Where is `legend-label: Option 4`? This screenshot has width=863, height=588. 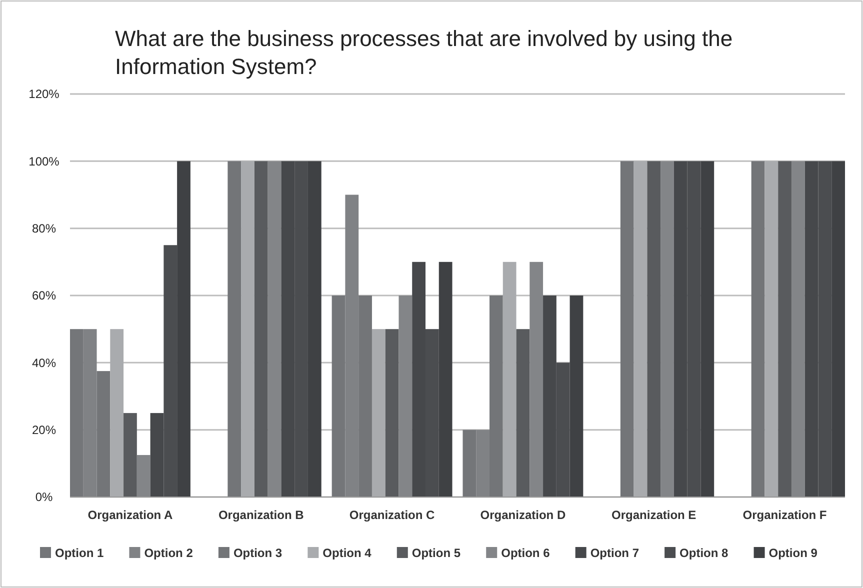
legend-label: Option 4 is located at coordinates (347, 553).